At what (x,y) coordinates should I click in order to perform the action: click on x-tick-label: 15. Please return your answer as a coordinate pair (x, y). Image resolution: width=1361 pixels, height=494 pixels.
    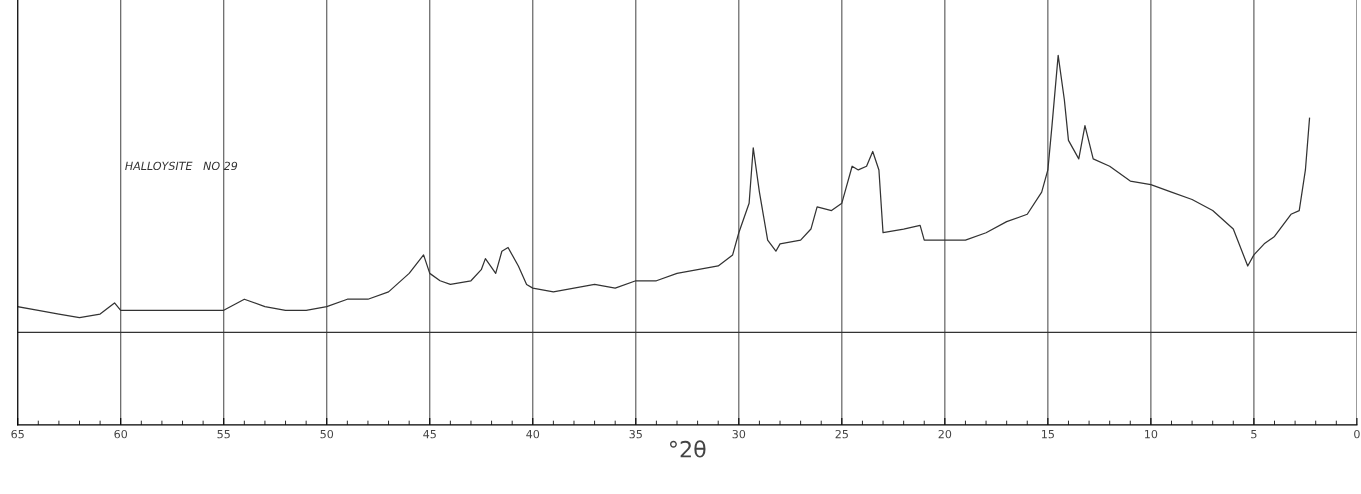
    Looking at the image, I should click on (1048, 434).